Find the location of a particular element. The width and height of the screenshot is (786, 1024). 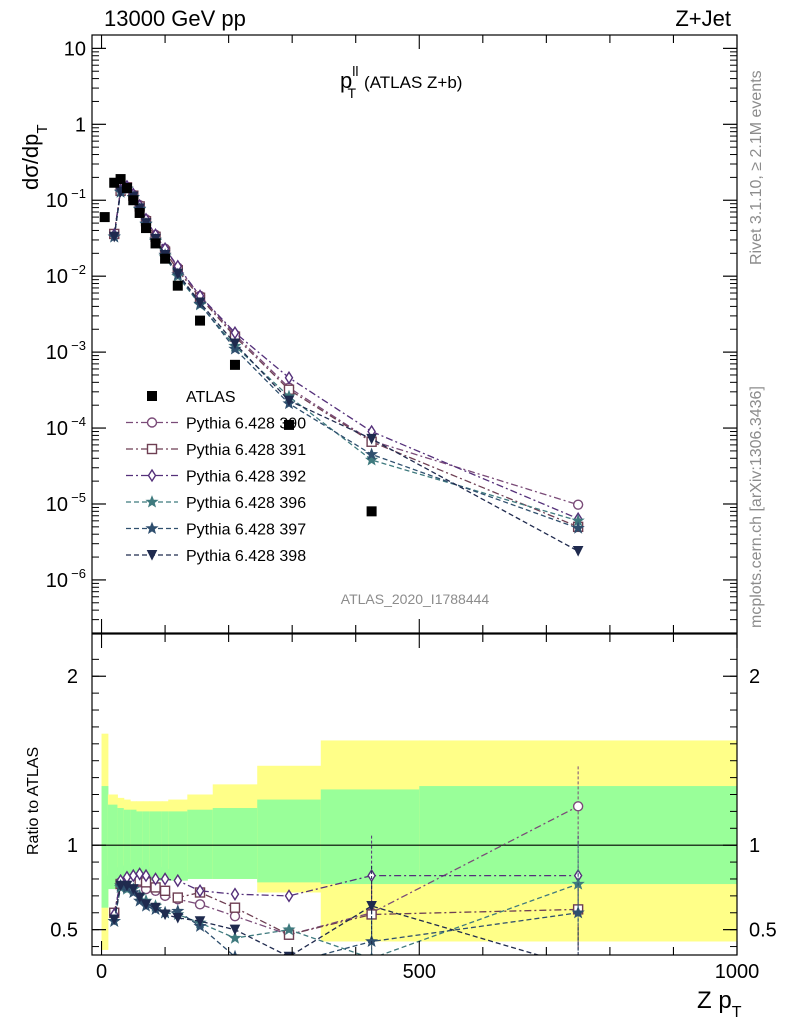

plot-title-main: p is located at coordinates (346, 80).